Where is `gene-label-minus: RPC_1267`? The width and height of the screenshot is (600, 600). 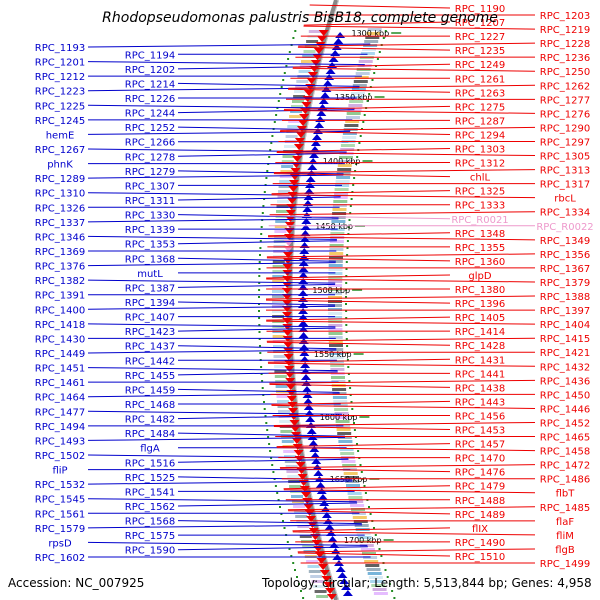 gene-label-minus: RPC_1267 is located at coordinates (60, 150).